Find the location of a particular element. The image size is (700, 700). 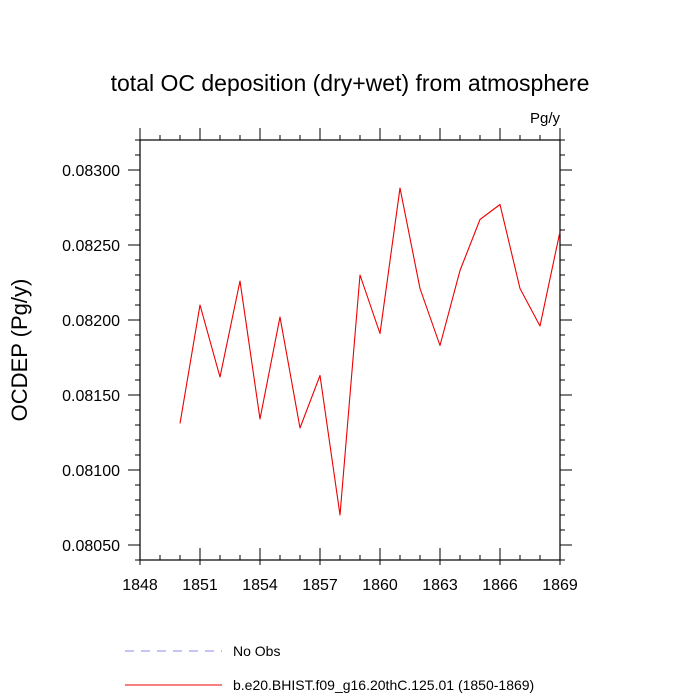

x-tick-label: 1869 is located at coordinates (560, 585).